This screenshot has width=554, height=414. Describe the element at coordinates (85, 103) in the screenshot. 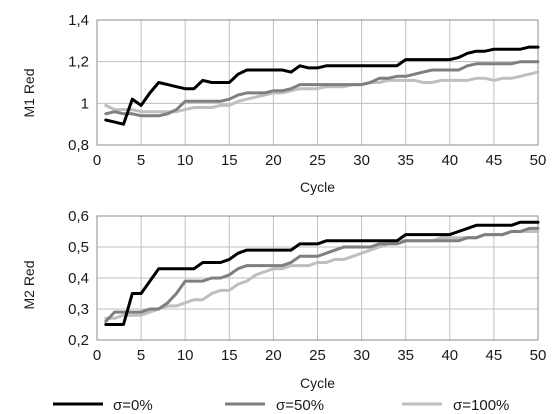

I see `y-tick-label: 1` at that location.